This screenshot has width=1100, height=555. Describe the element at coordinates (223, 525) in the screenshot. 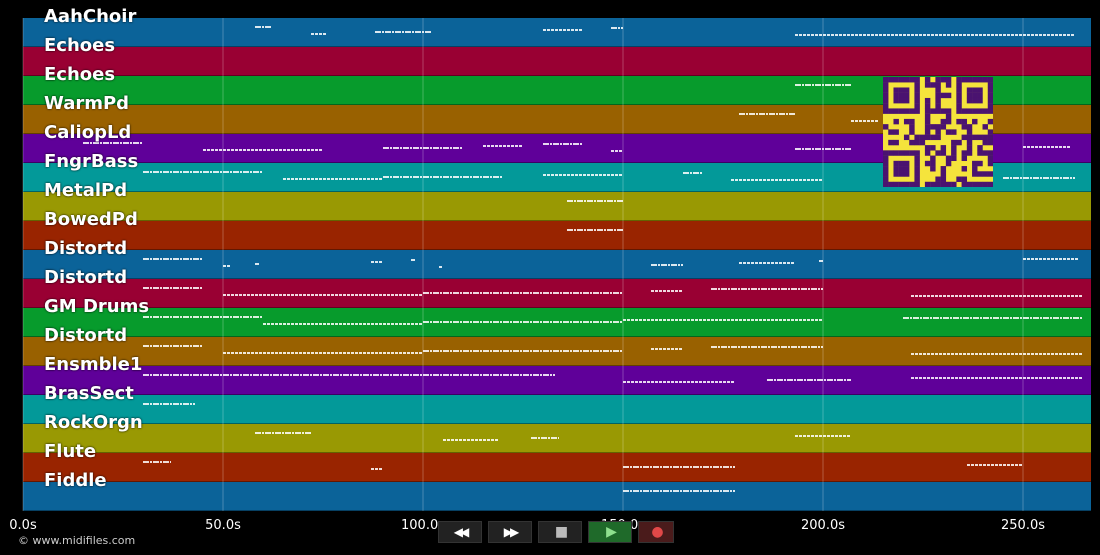

I see `time-tick-label: 50.0s` at that location.